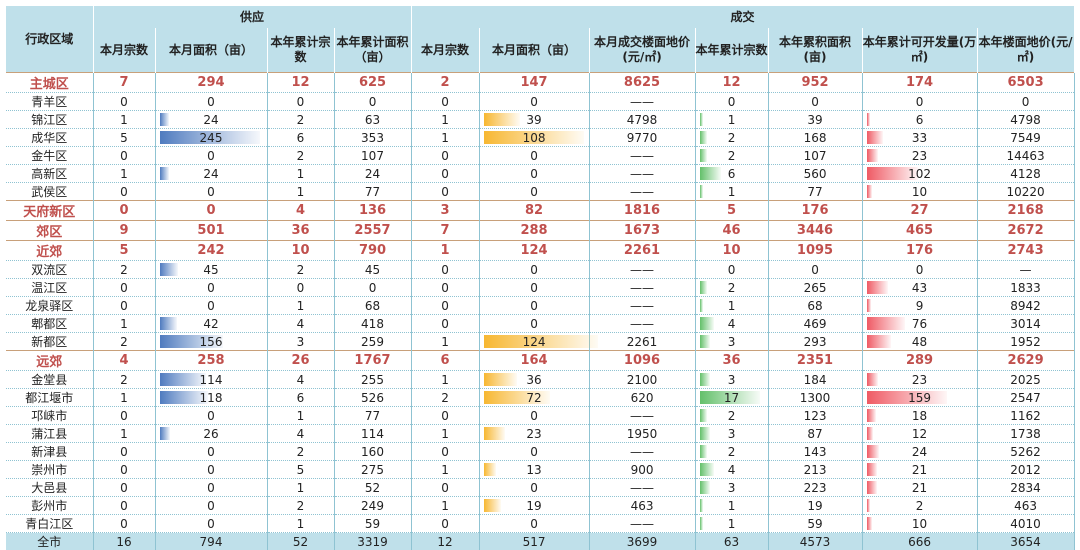 Image resolution: width=1080 pixels, height=550 pixels. I want to click on value-cell: 23, so click(919, 380).